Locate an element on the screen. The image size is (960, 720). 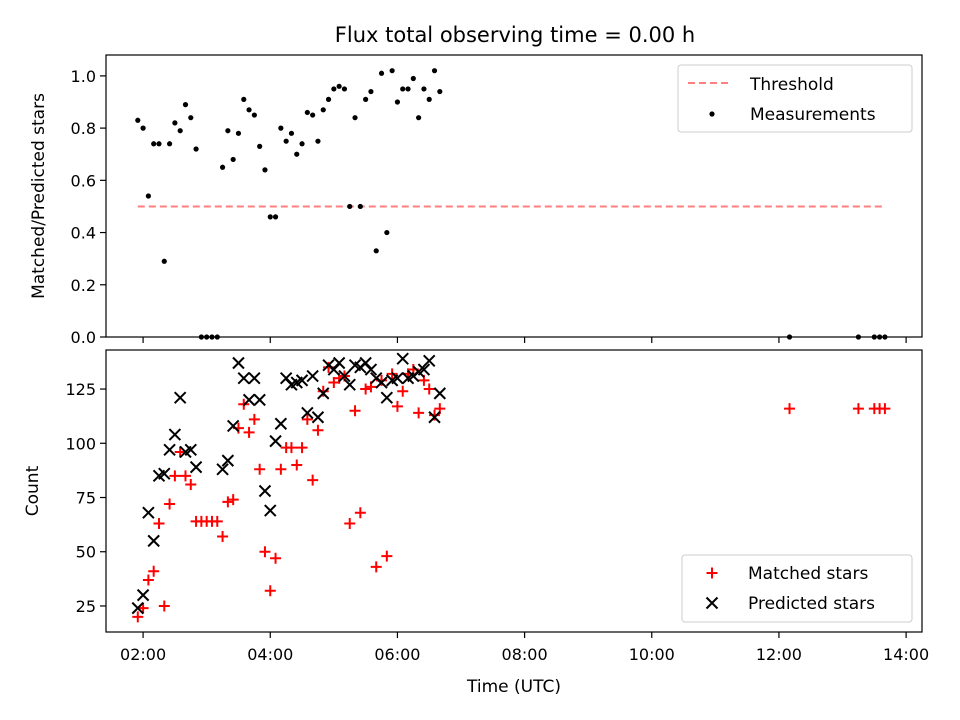
y-tick-label: 0.4 is located at coordinates (83, 233).